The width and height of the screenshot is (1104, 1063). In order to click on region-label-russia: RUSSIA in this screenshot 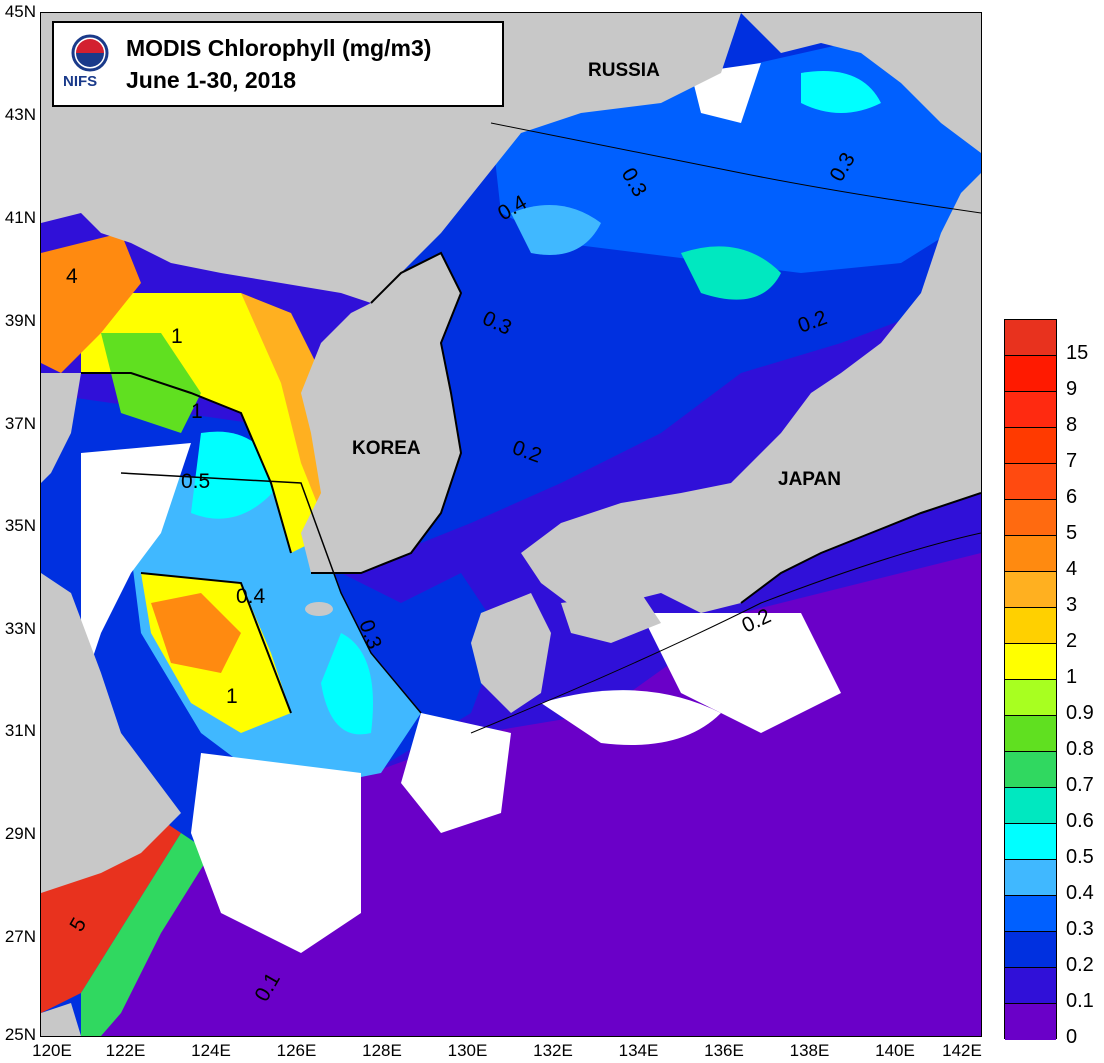, I will do `click(624, 70)`.